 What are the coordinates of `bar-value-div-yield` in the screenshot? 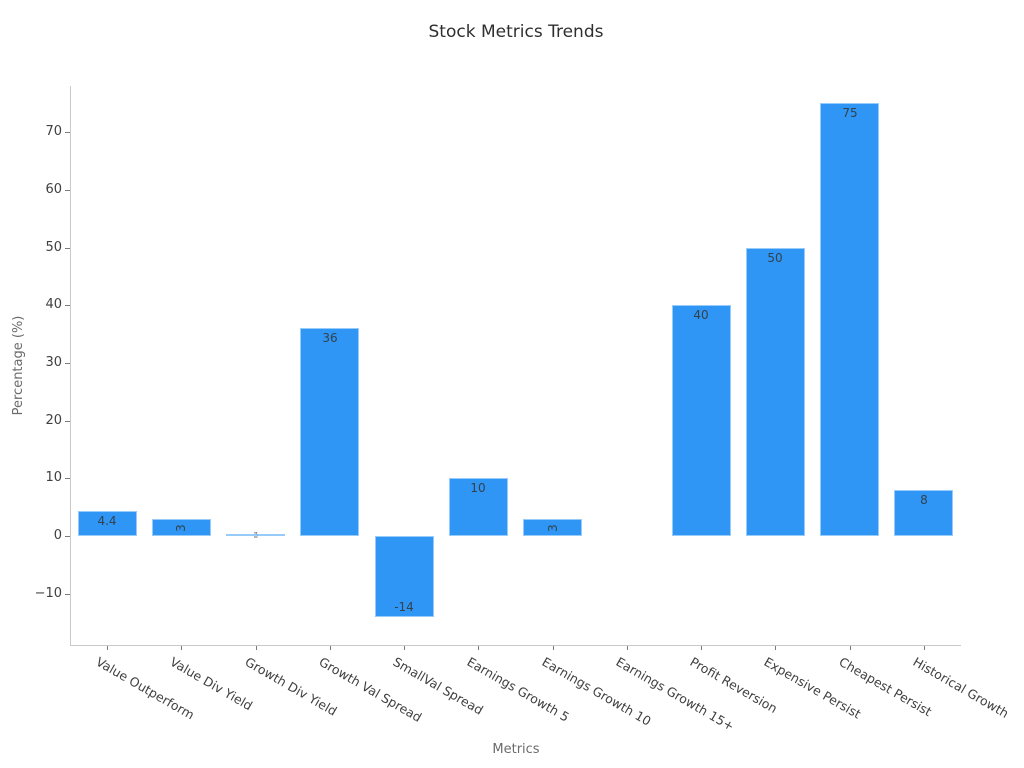 It's located at (181, 527).